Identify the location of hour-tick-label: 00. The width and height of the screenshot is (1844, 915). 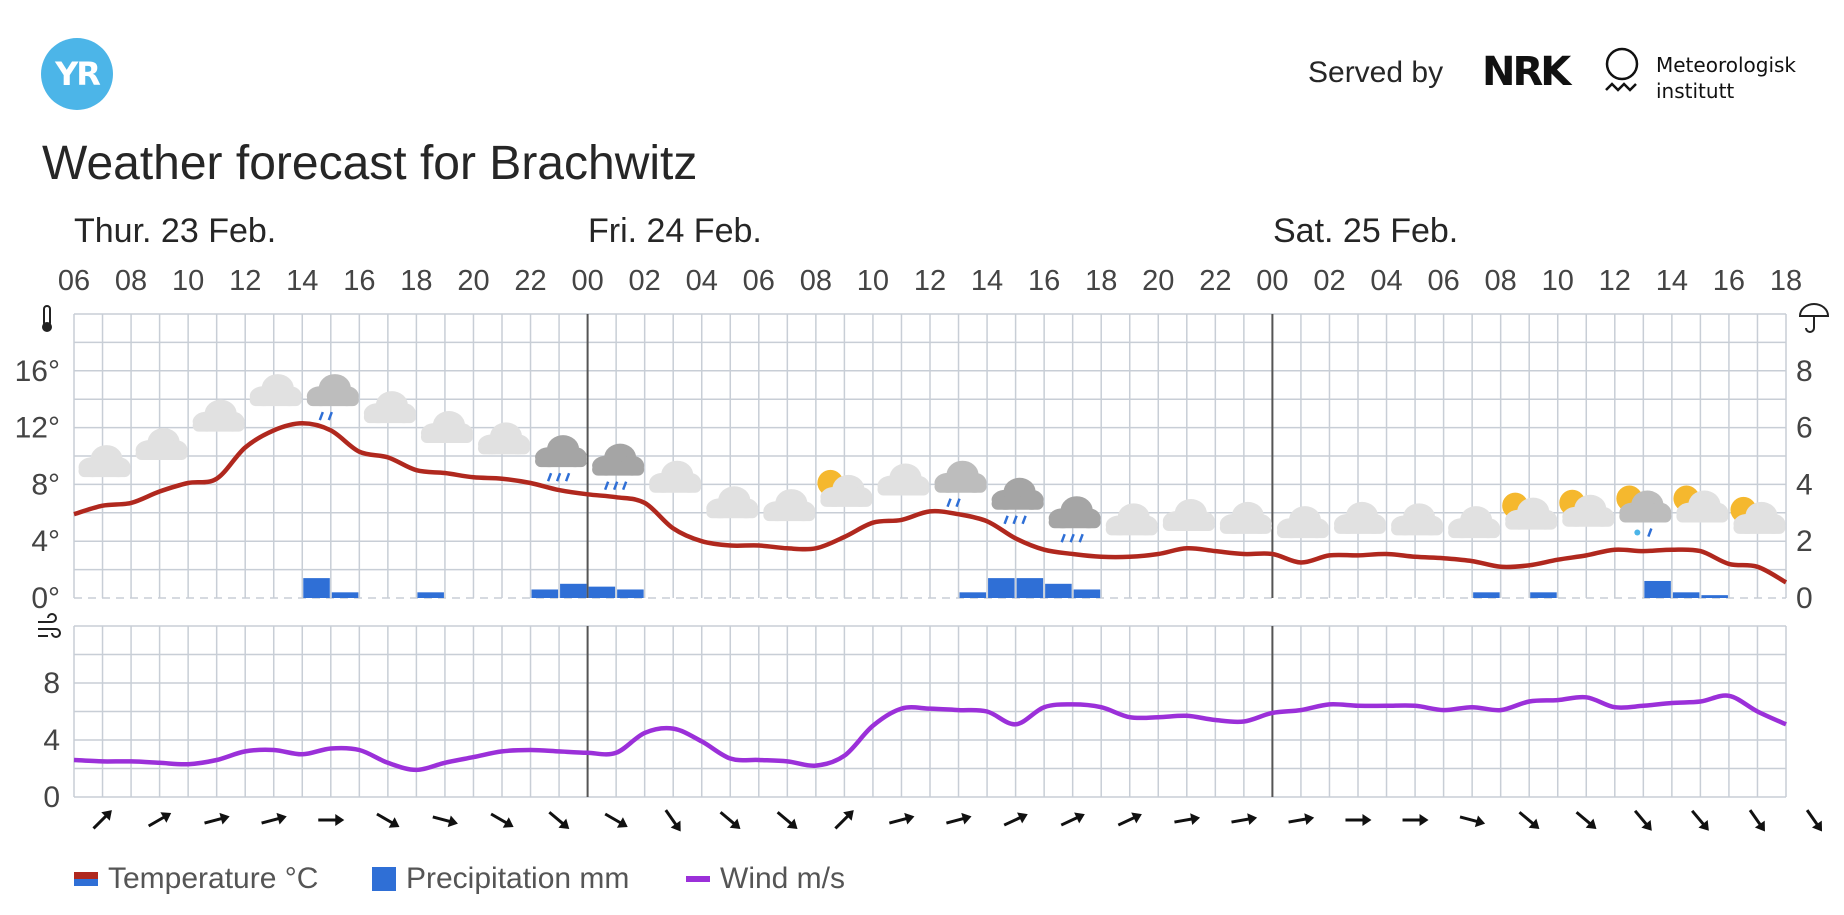
(1272, 281).